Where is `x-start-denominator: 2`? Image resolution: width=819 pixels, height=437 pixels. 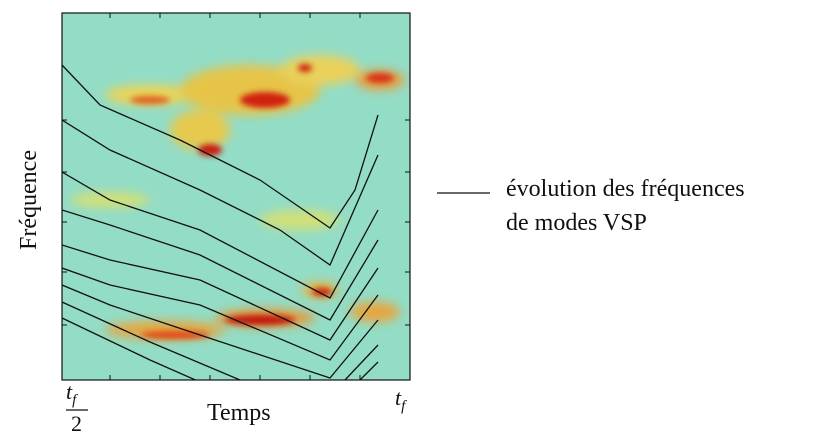
x-start-denominator: 2 is located at coordinates (76, 423).